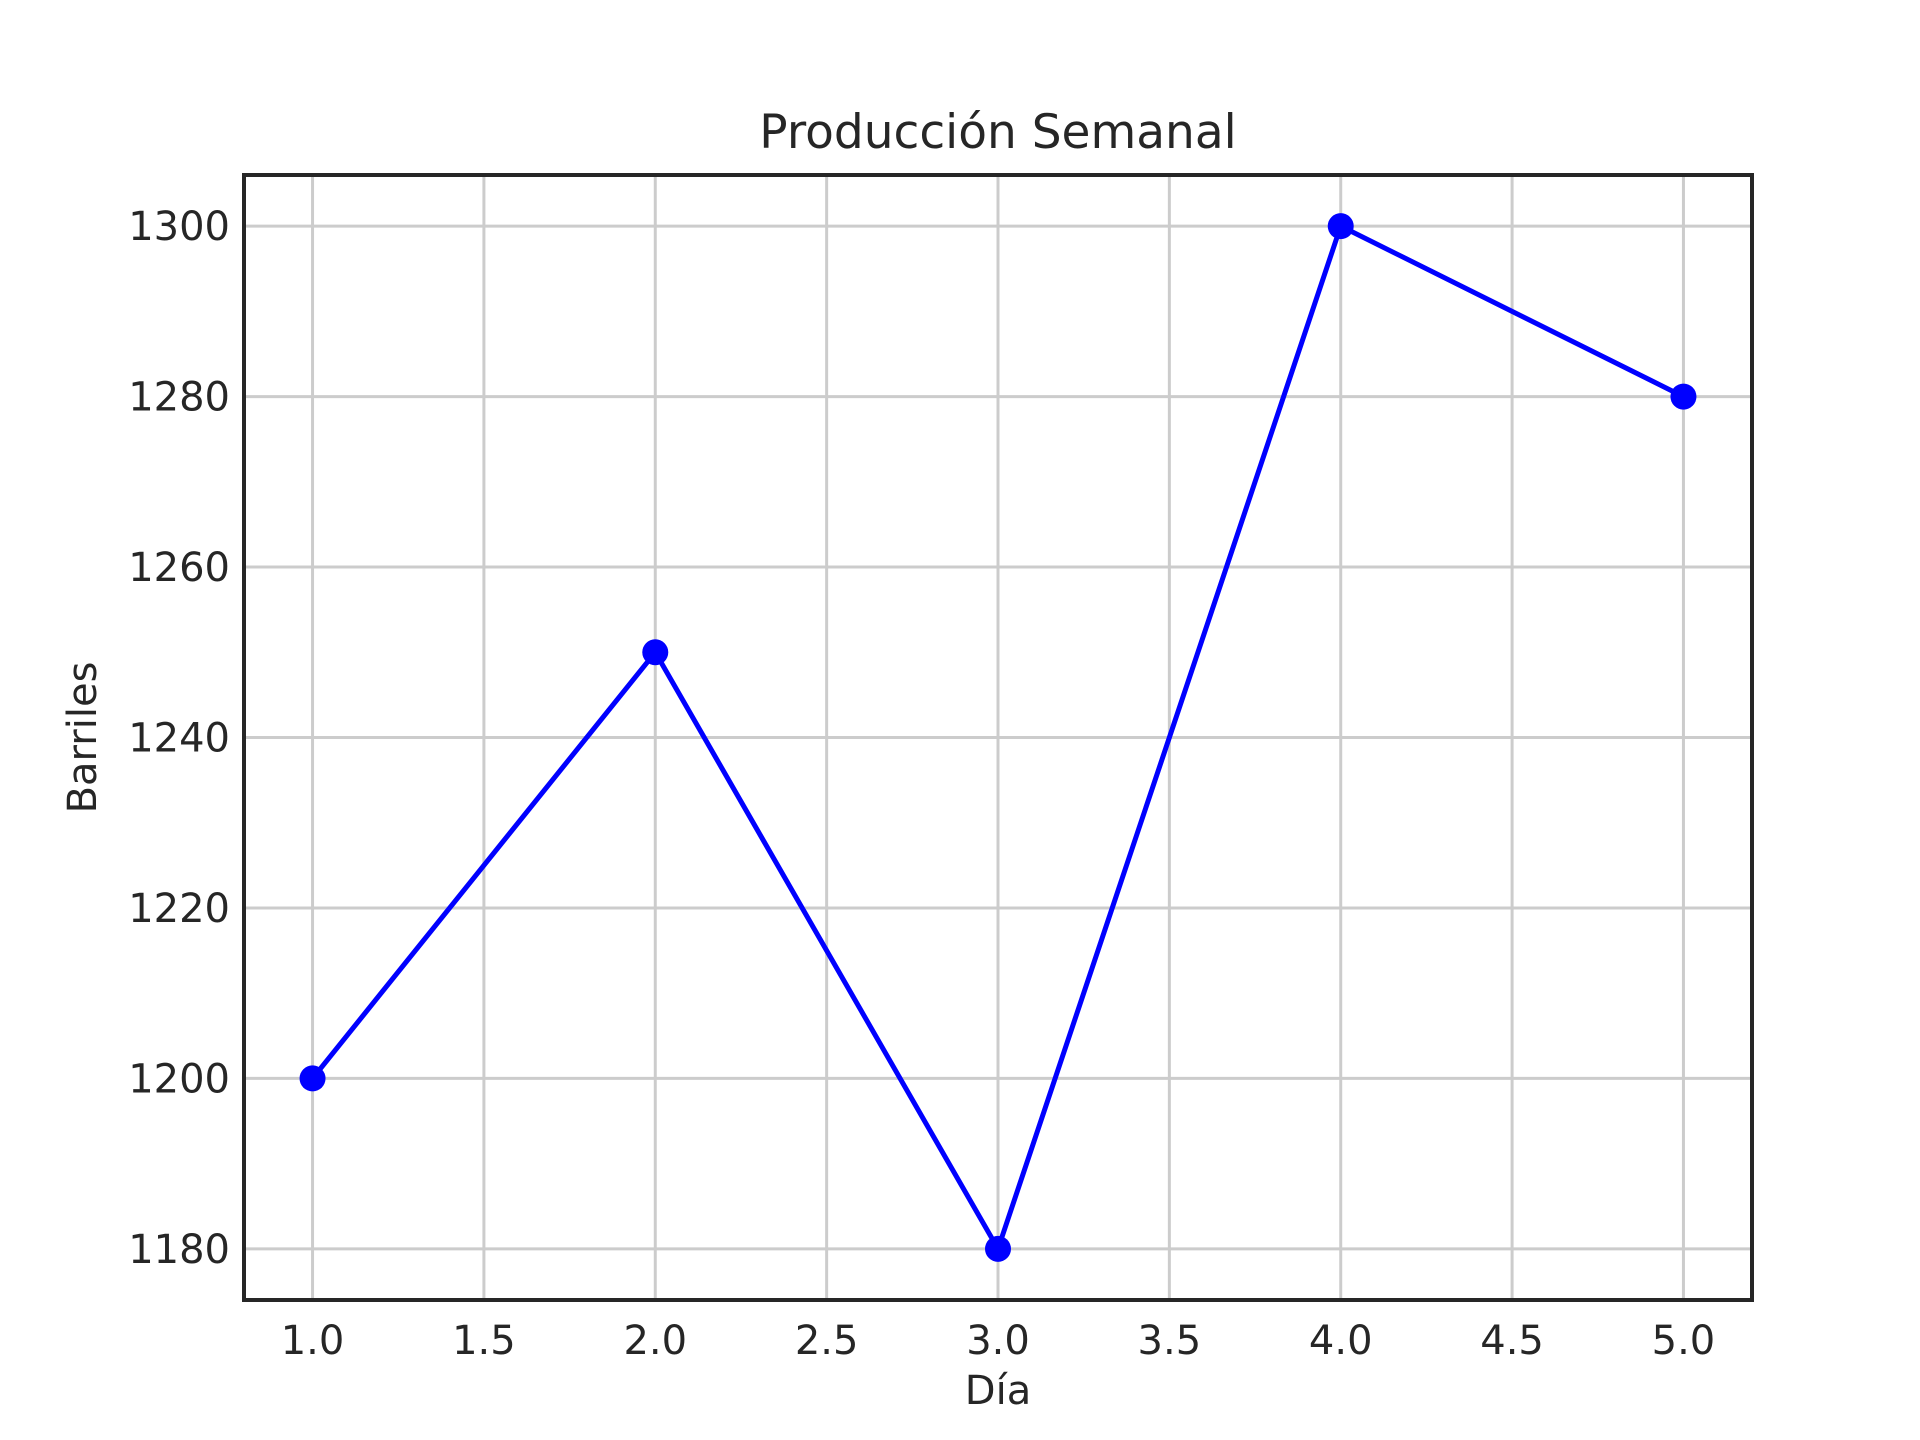 Image resolution: width=1920 pixels, height=1440 pixels. What do you see at coordinates (179, 568) in the screenshot?
I see `y-tick-label: 1260` at bounding box center [179, 568].